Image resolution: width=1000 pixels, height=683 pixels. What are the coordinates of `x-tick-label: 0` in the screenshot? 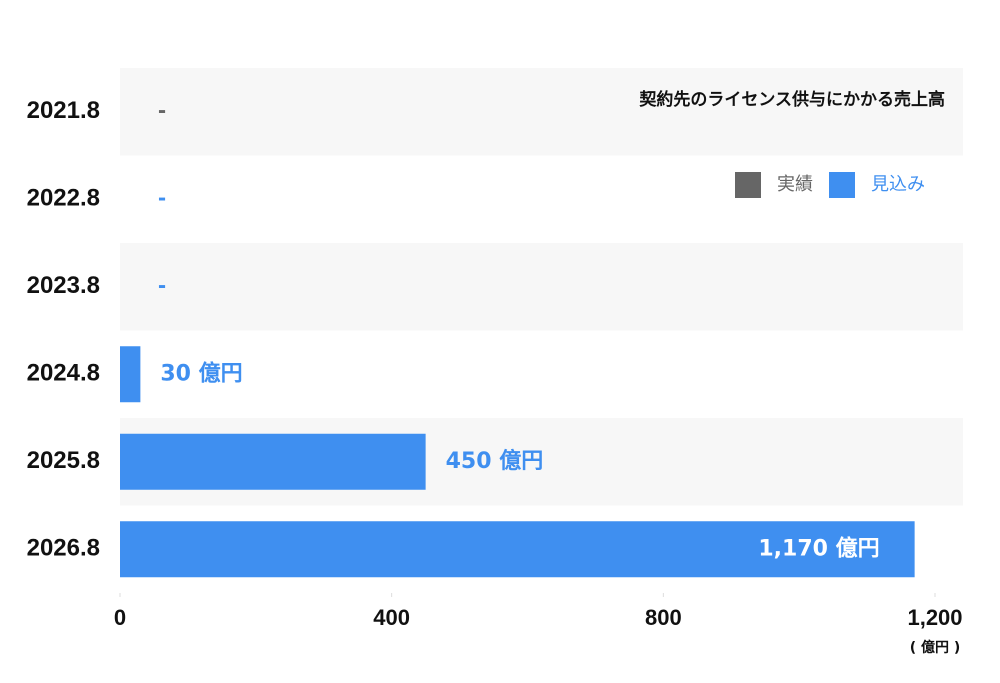 It's located at (120, 617).